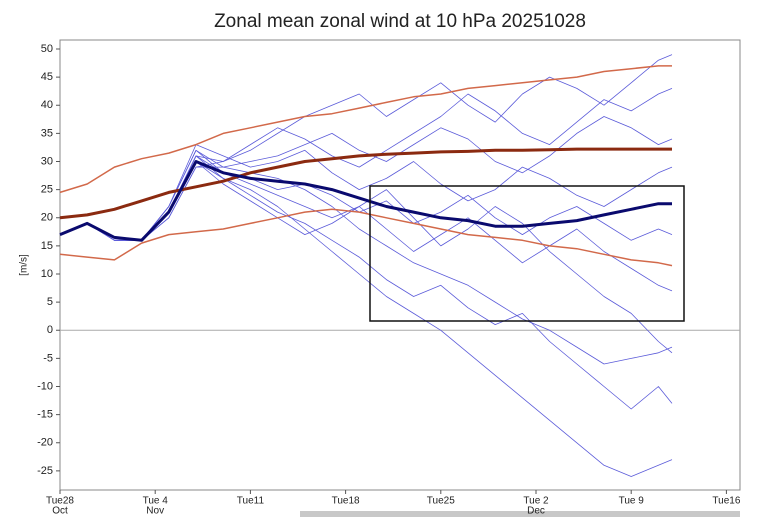 This screenshot has height=517, width=770. Describe the element at coordinates (47, 77) in the screenshot. I see `y-tick-label: 45` at that location.